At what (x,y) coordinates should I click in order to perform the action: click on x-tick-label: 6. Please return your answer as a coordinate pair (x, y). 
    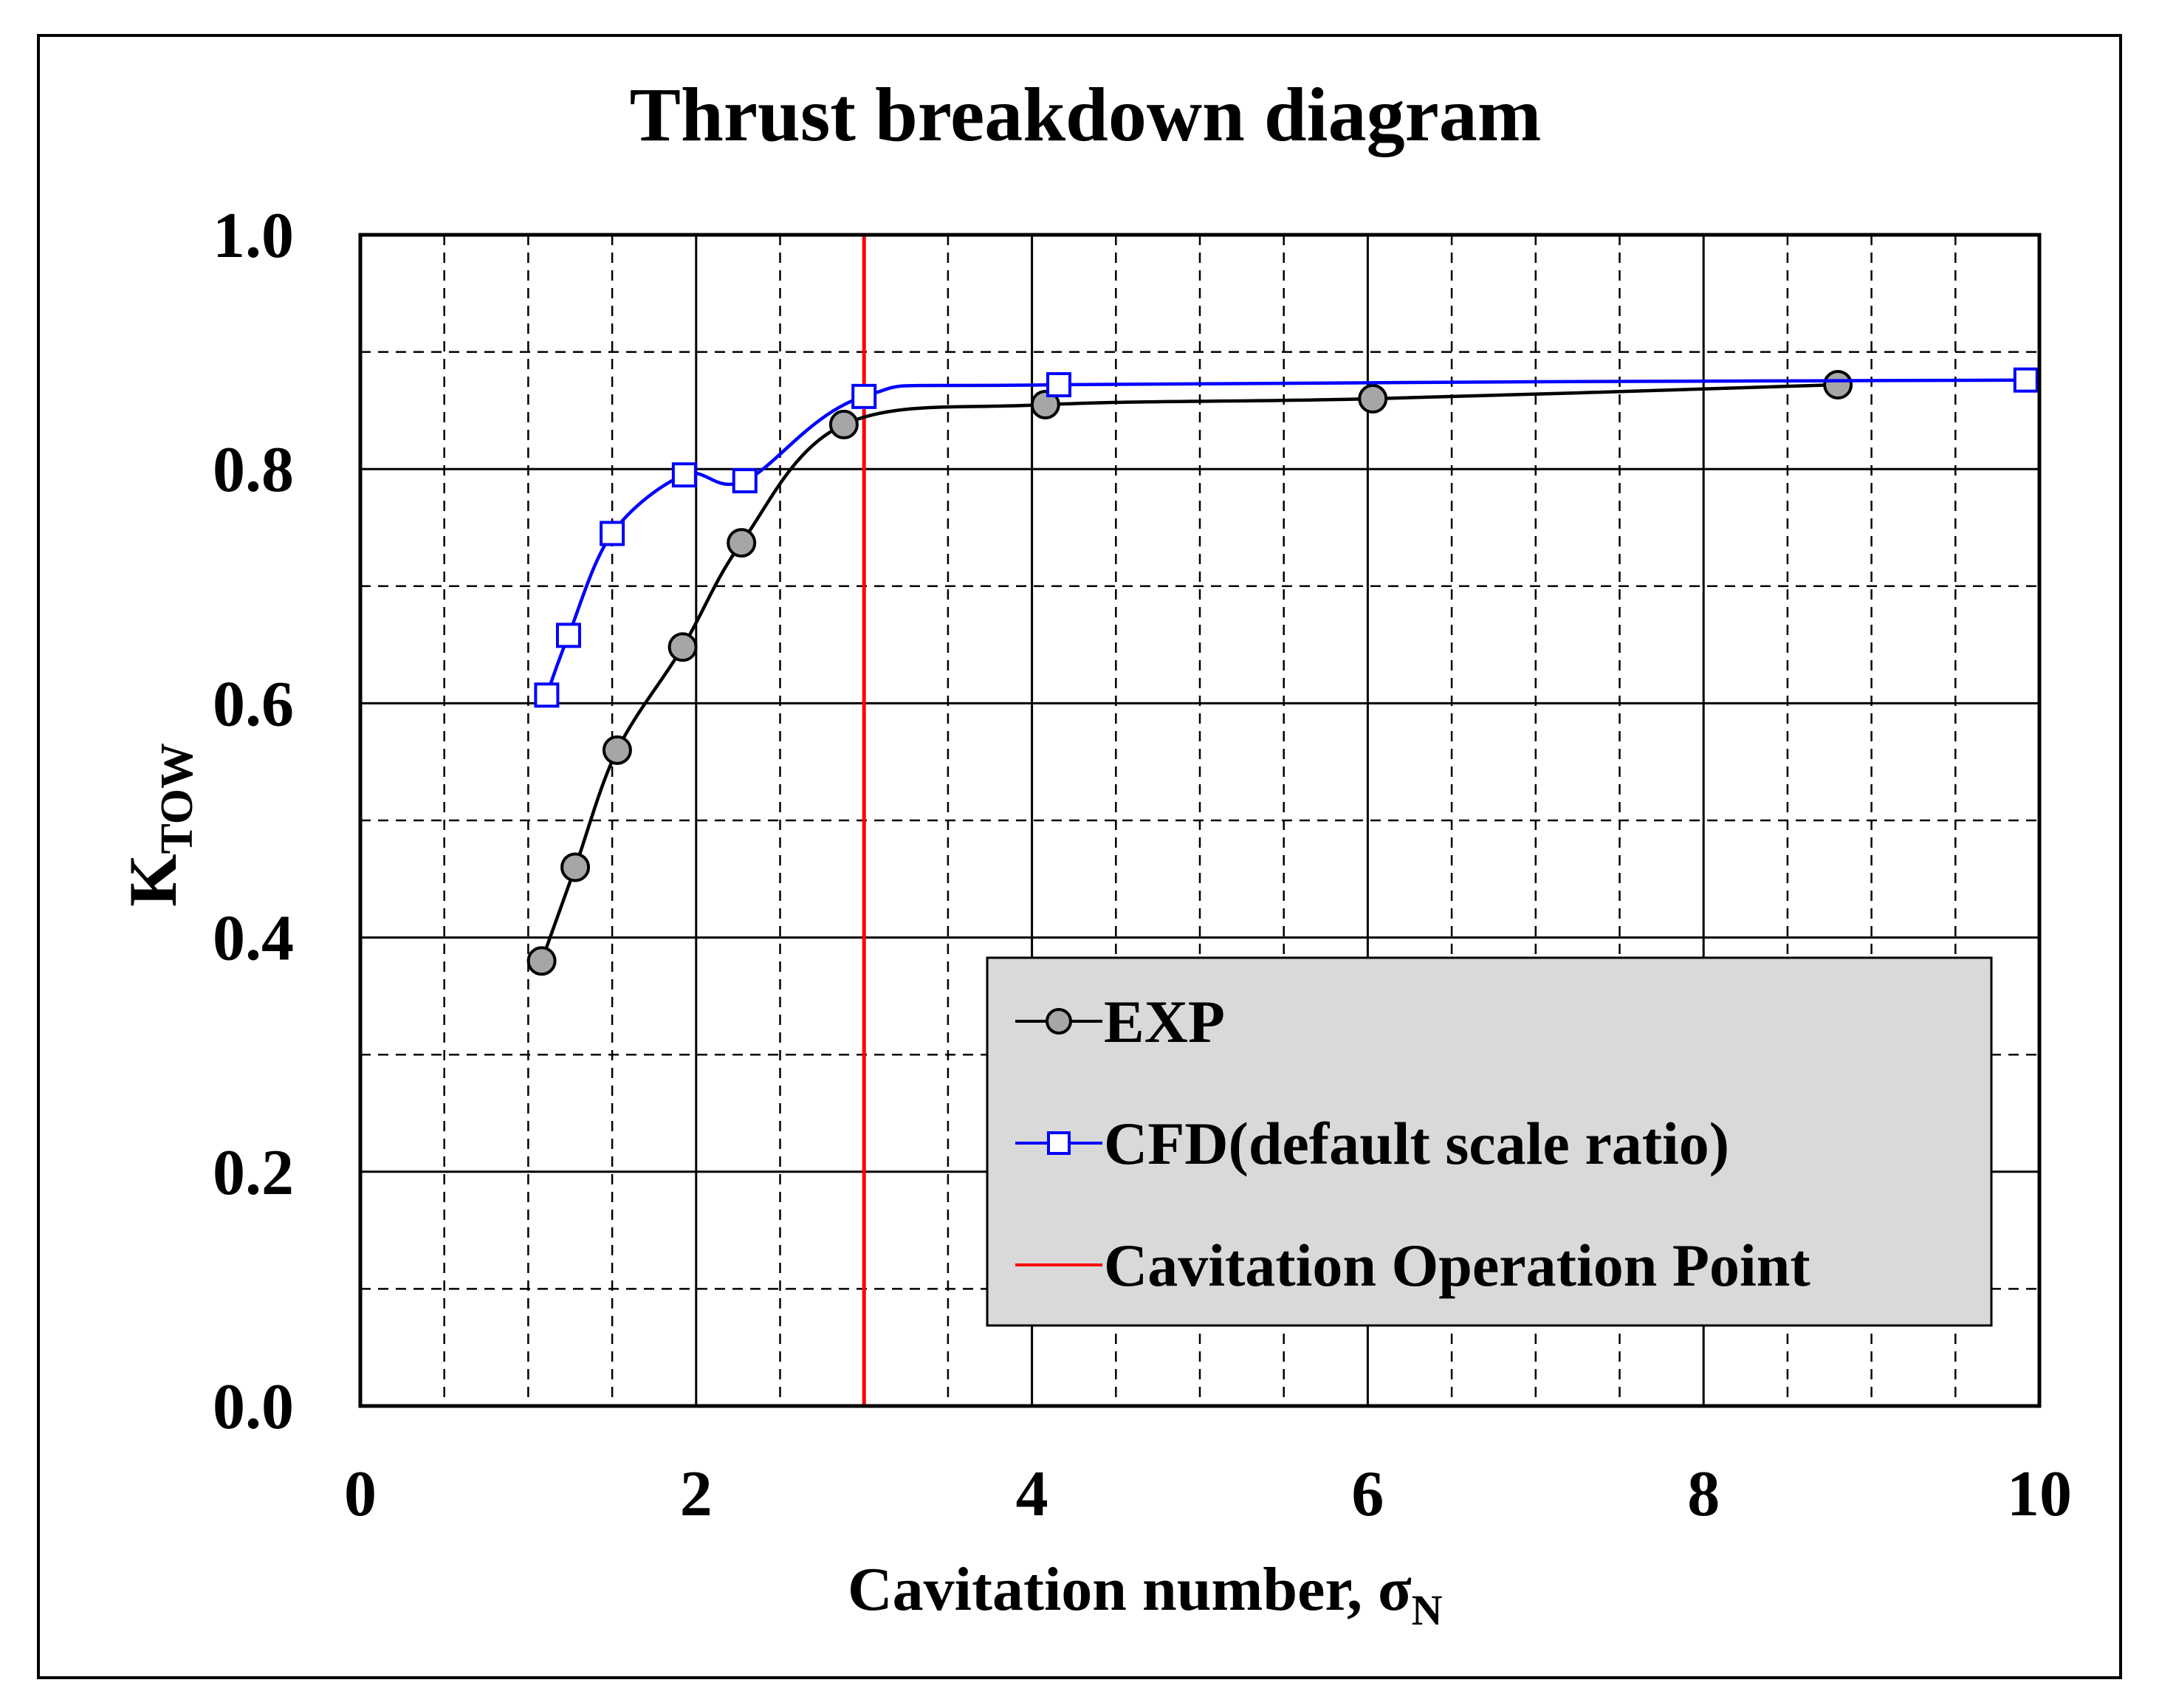
    Looking at the image, I should click on (1367, 1494).